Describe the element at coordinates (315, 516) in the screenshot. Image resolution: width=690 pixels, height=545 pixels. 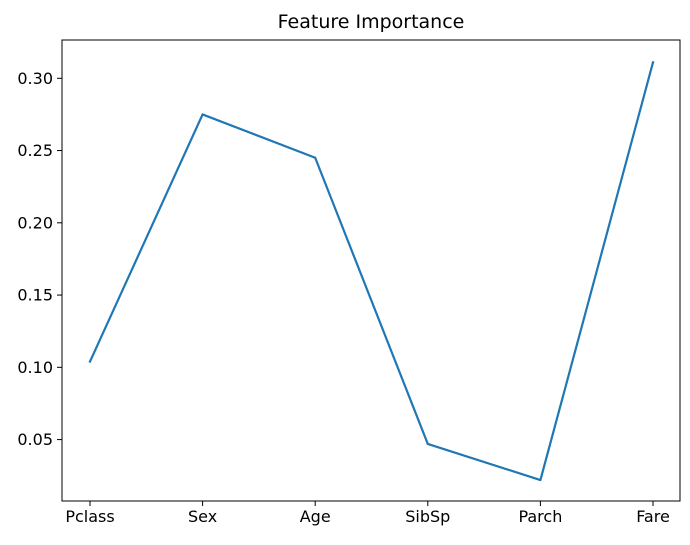
I see `x-tick-label: Age` at that location.